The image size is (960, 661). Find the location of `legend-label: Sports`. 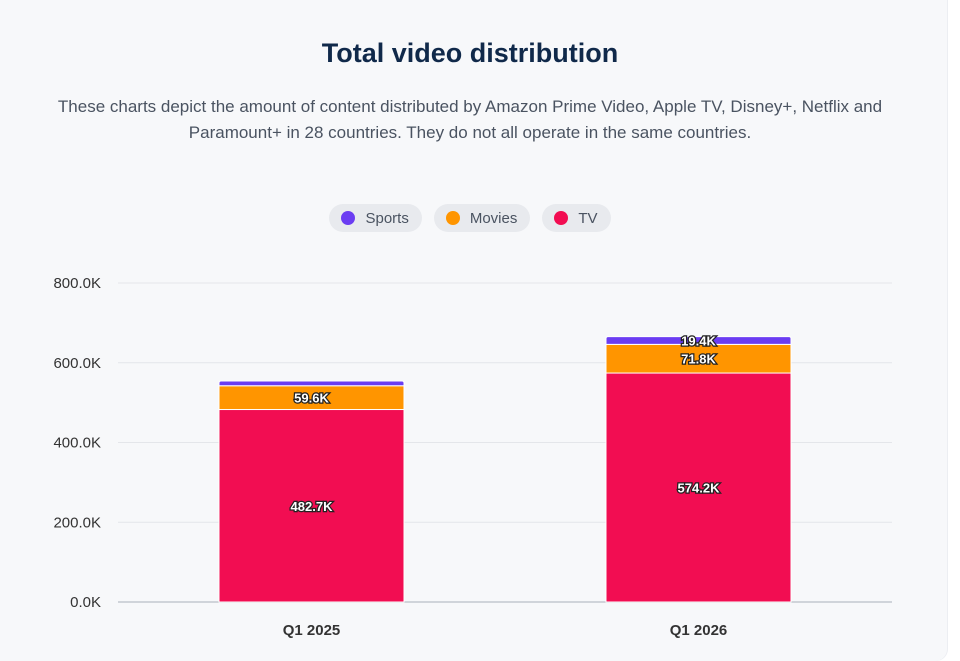

legend-label: Sports is located at coordinates (387, 218).